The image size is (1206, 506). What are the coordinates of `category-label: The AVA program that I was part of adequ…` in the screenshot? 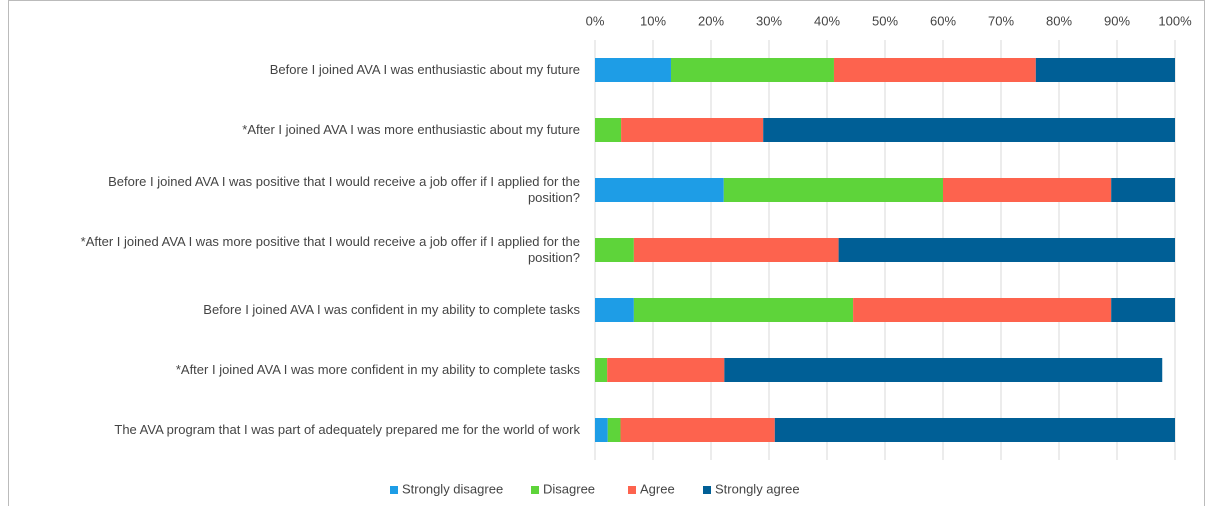 It's located at (347, 429).